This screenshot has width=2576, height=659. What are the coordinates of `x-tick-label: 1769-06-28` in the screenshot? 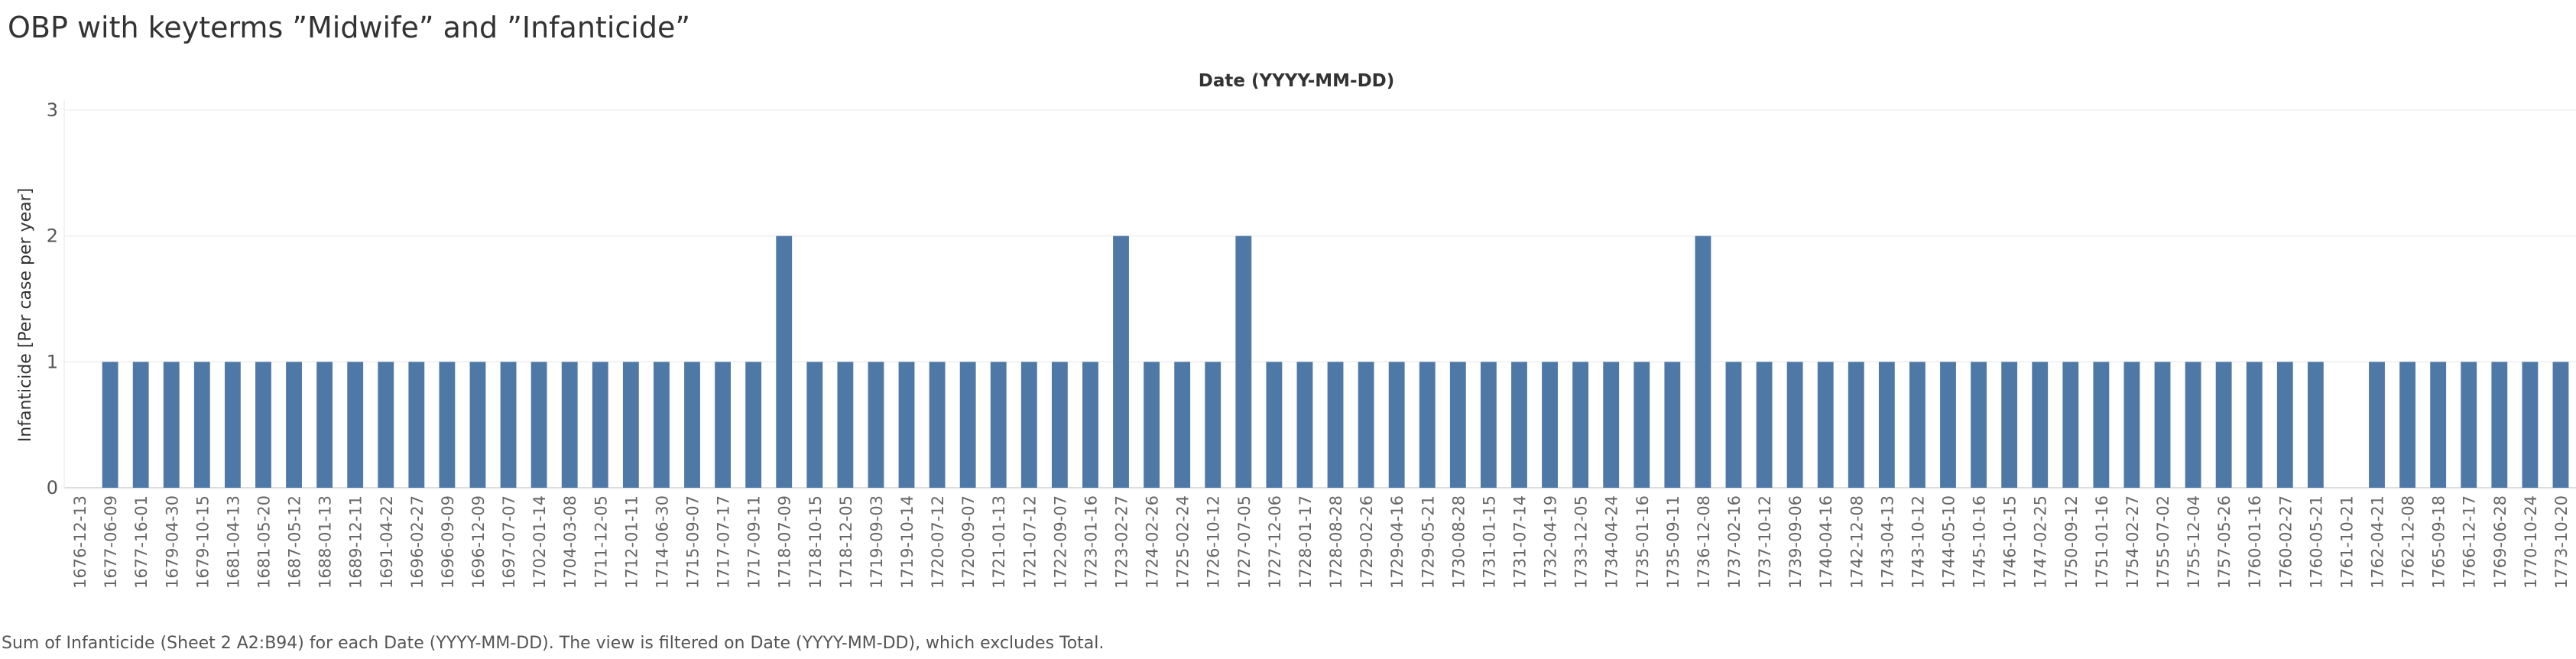 It's located at (2500, 542).